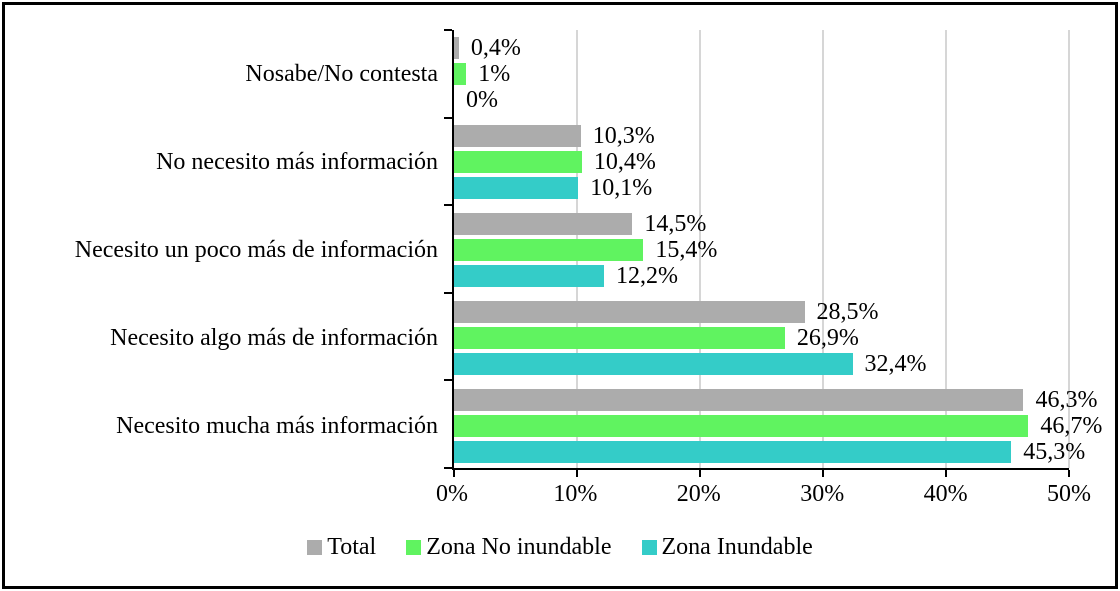 The height and width of the screenshot is (591, 1120). What do you see at coordinates (621, 188) in the screenshot?
I see `bar-value-label: 10,1%` at bounding box center [621, 188].